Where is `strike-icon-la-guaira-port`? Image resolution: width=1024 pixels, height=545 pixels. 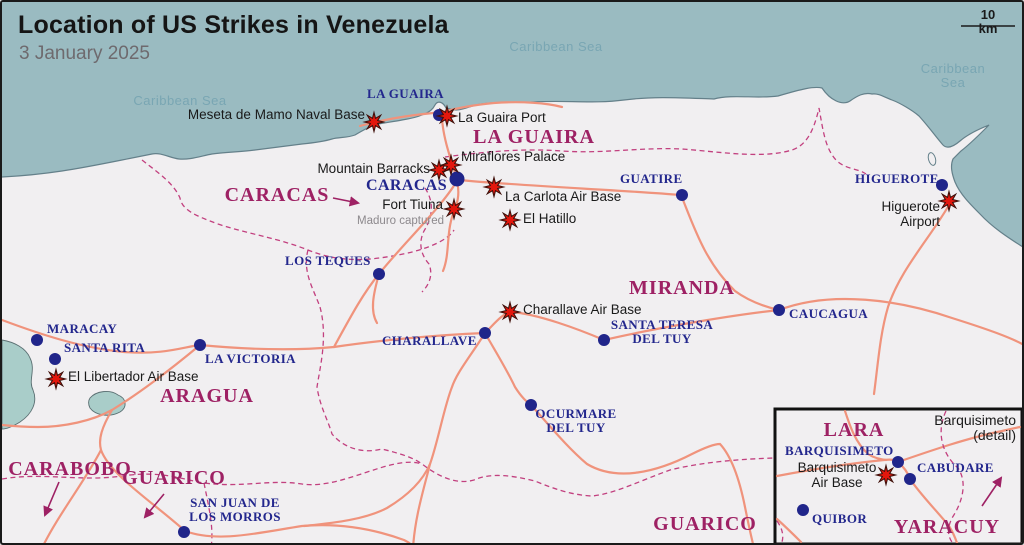 strike-icon-la-guaira-port is located at coordinates (447, 116).